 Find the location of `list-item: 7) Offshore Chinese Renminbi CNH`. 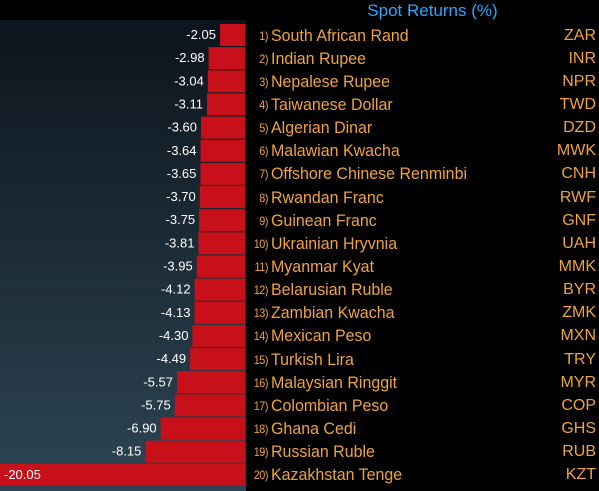

list-item: 7) Offshore Chinese Renminbi CNH is located at coordinates (423, 174).